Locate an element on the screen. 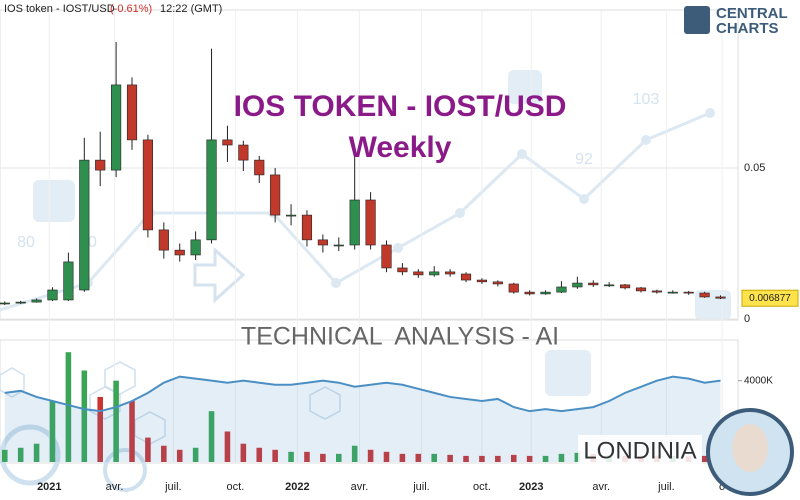  last-price-box is located at coordinates (770, 298).